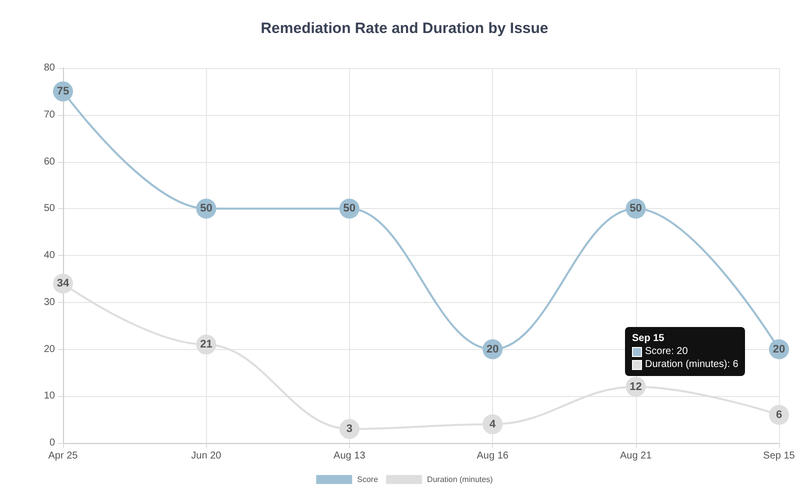 The width and height of the screenshot is (809, 503). What do you see at coordinates (50, 302) in the screenshot?
I see `y-tick-label: 30` at bounding box center [50, 302].